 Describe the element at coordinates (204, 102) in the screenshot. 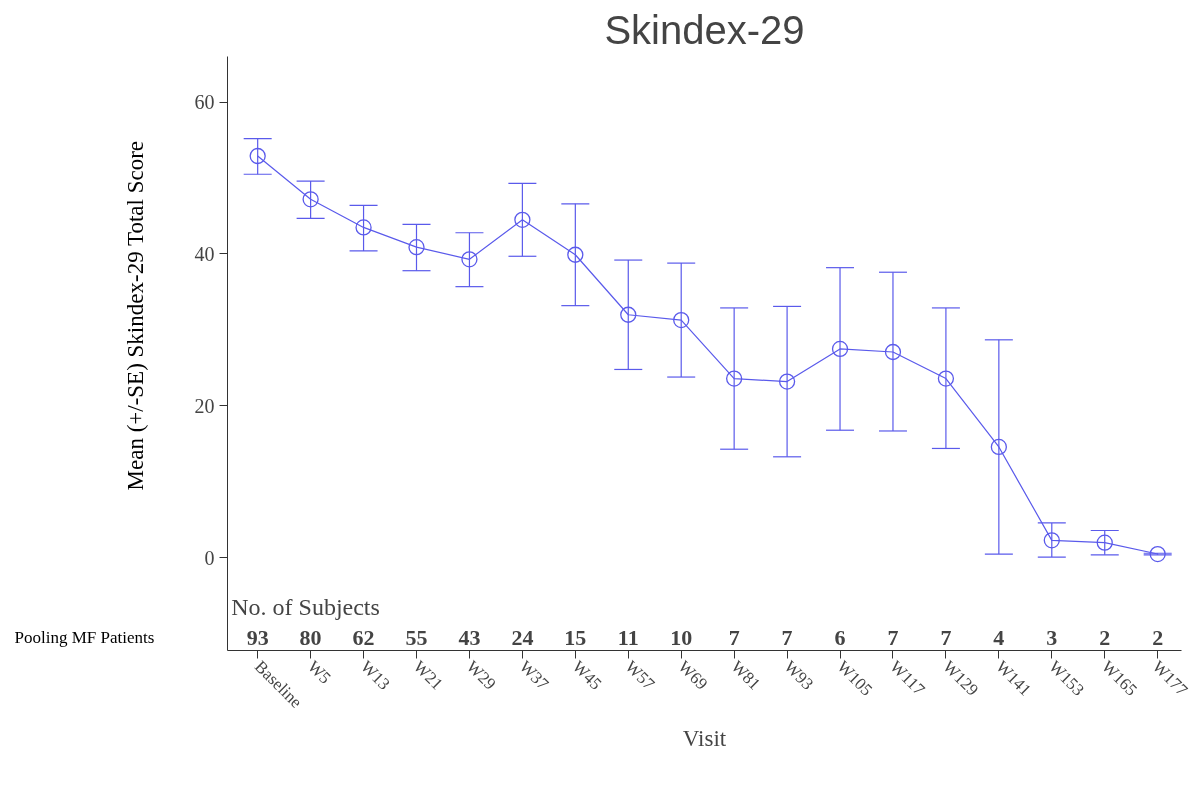

I see `y-tick-label: 60` at that location.